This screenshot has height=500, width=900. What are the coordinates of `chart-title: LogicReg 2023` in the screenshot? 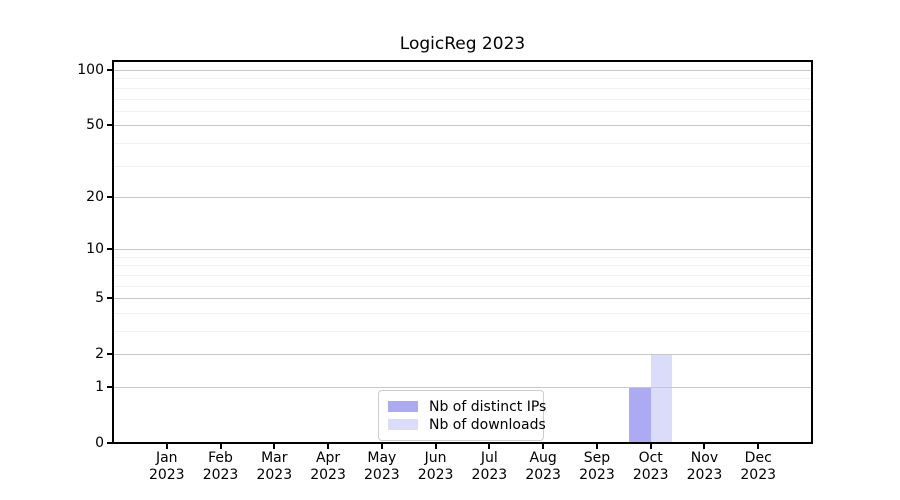 It's located at (462, 44).